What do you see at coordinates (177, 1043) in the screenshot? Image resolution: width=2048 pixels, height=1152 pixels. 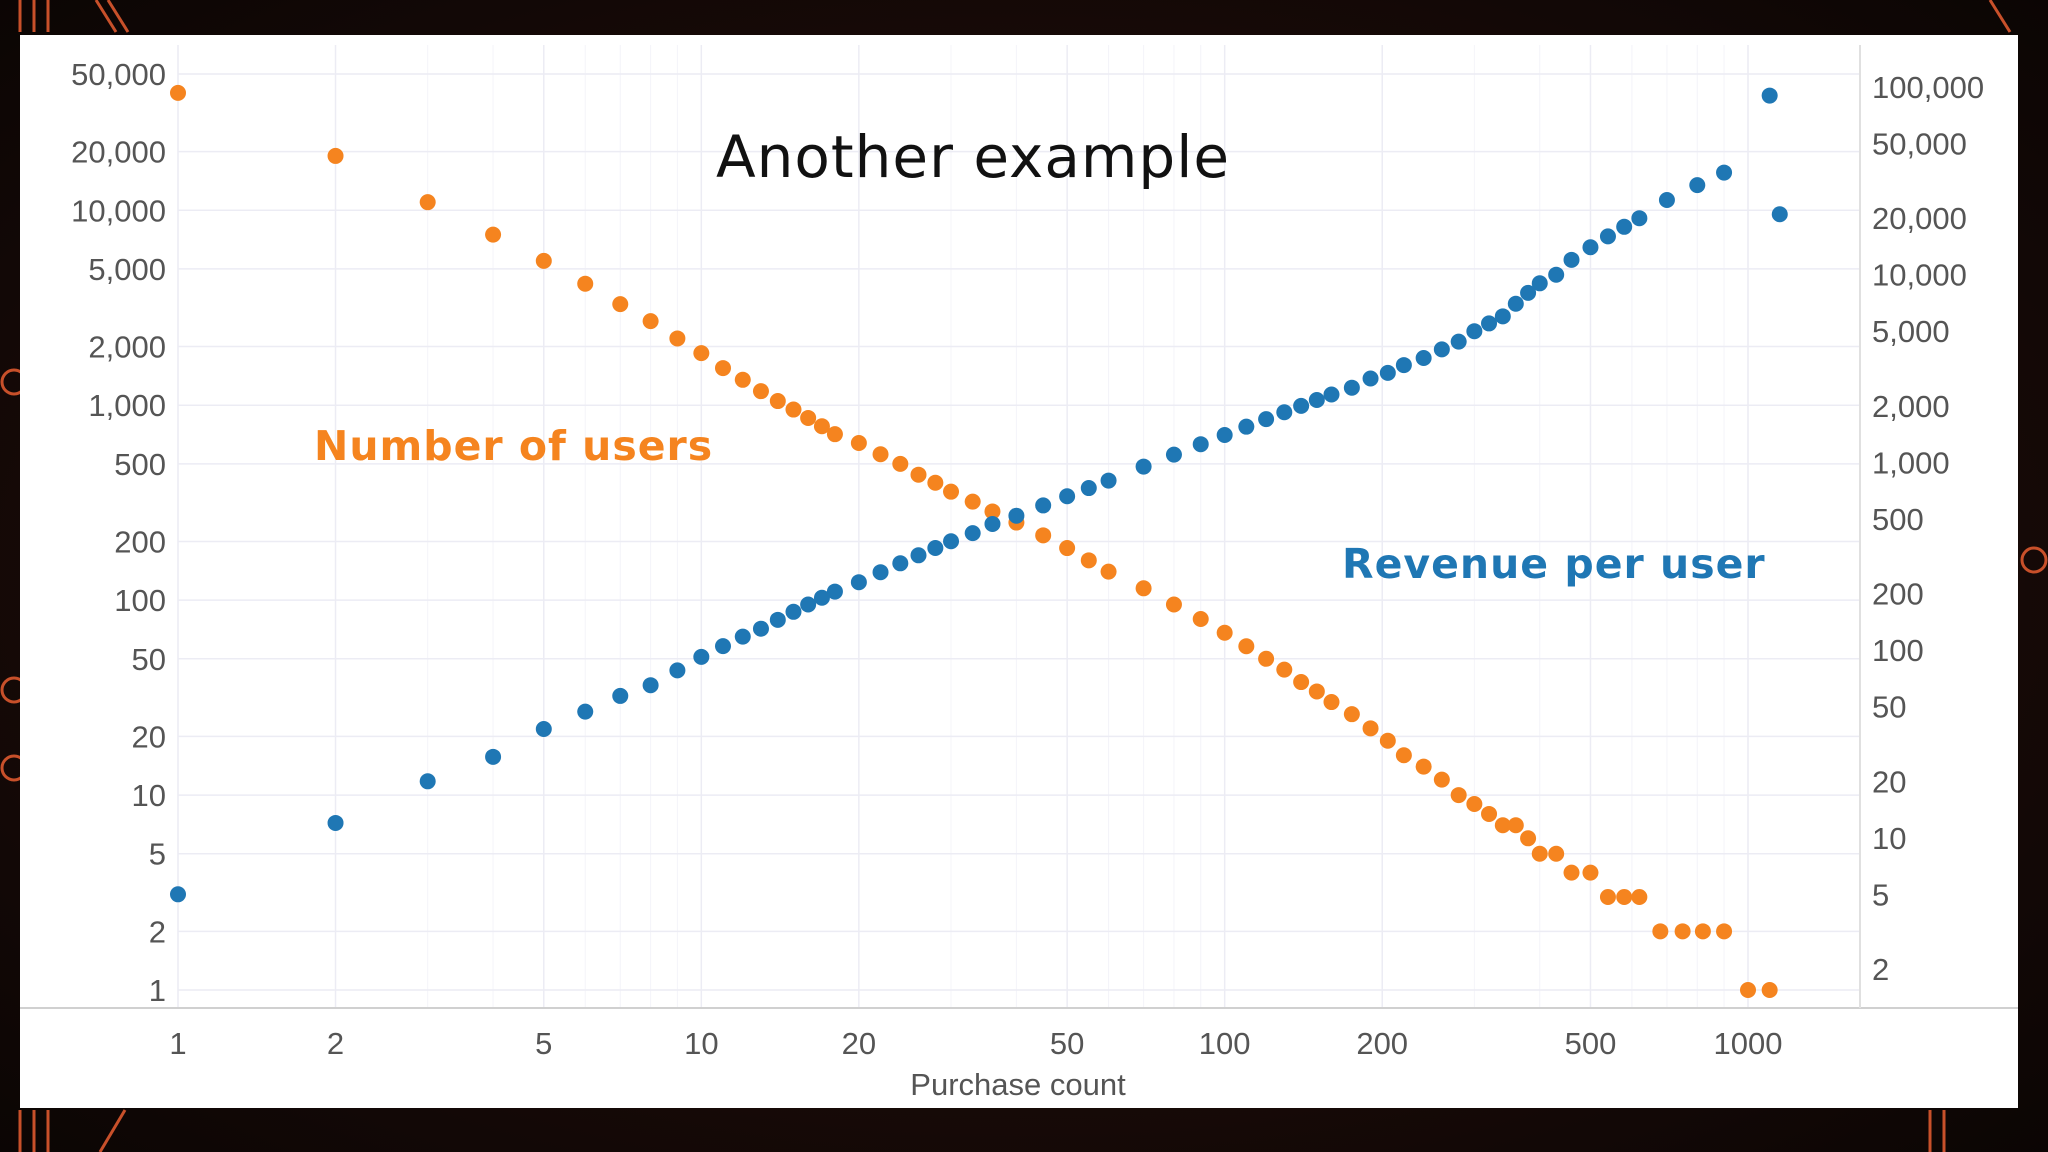 I see `x-tick-label: 1` at bounding box center [177, 1043].